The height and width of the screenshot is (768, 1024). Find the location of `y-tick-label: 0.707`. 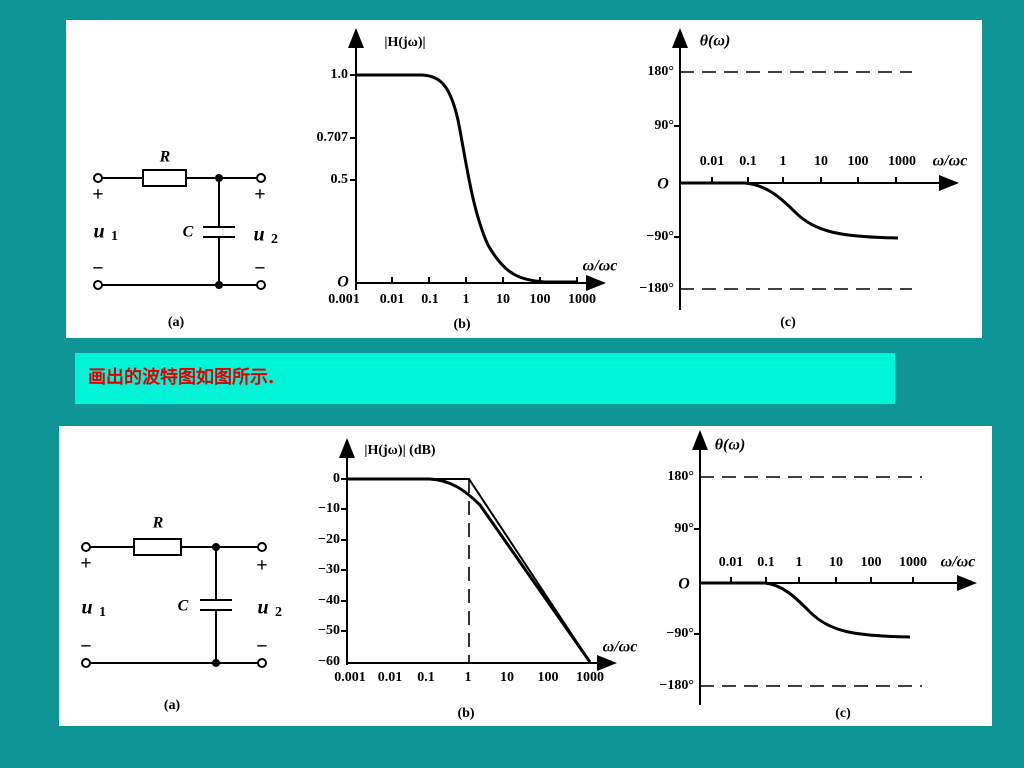

y-tick-label: 0.707 is located at coordinates (333, 137).